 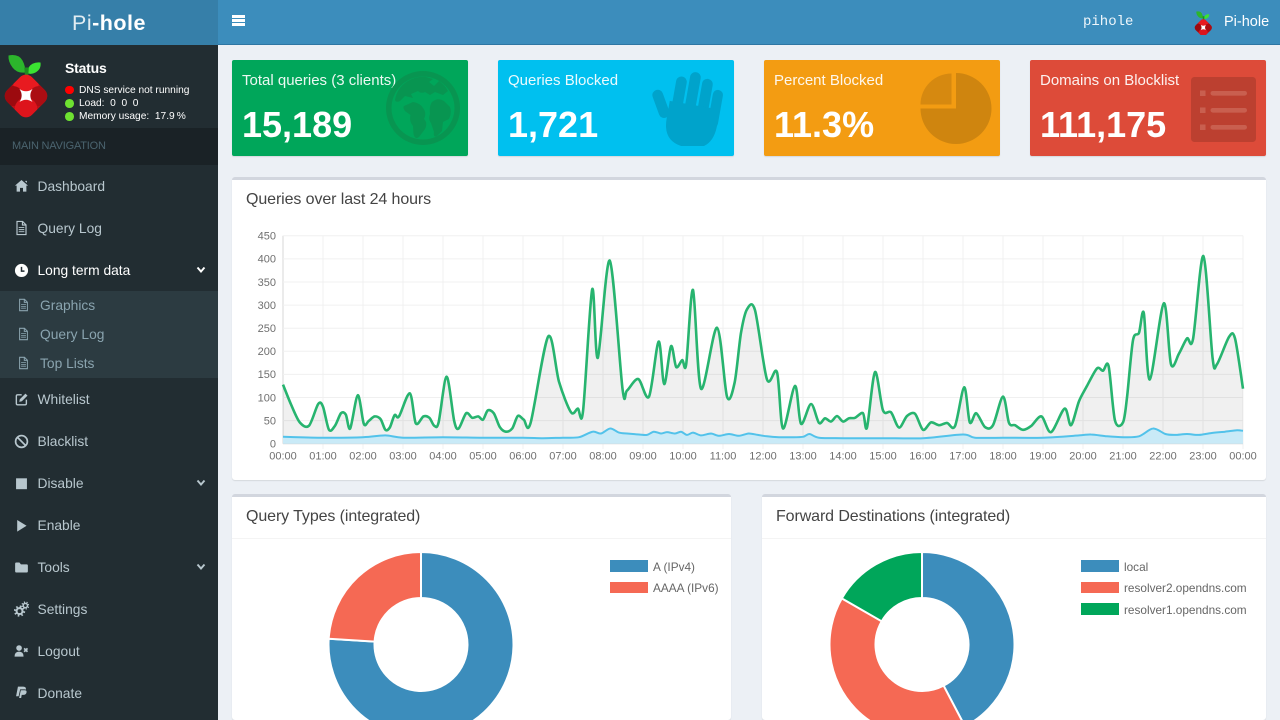 I want to click on svg-text: 19:00, so click(x=1043, y=457).